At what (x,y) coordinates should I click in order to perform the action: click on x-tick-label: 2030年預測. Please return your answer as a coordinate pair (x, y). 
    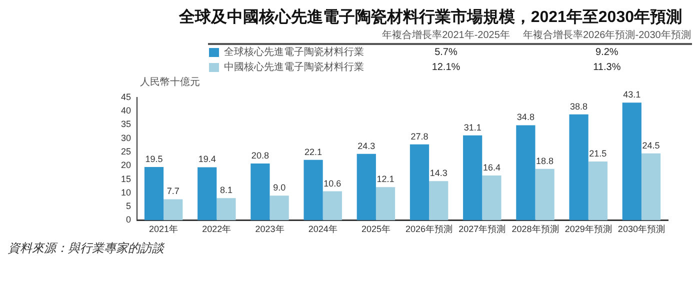
    Looking at the image, I should click on (641, 229).